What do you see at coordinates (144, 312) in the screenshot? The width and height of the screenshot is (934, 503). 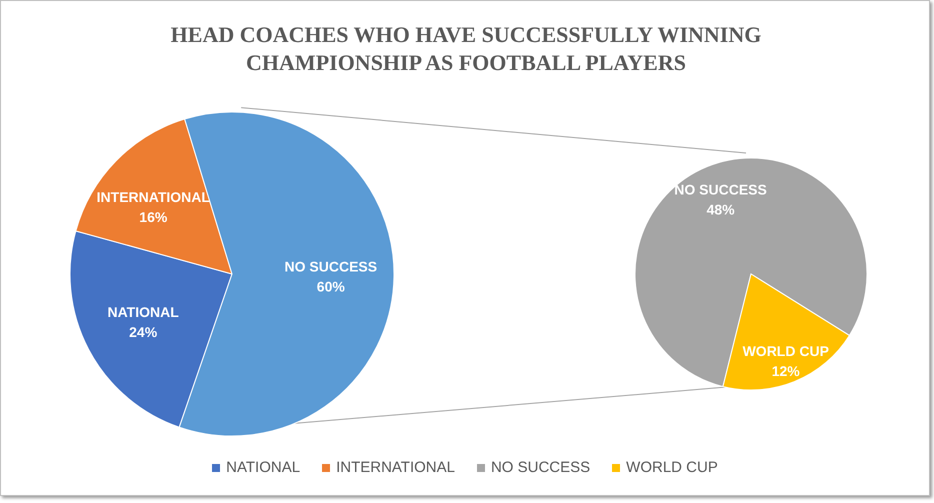 I see `slice-label: NATIONAL` at bounding box center [144, 312].